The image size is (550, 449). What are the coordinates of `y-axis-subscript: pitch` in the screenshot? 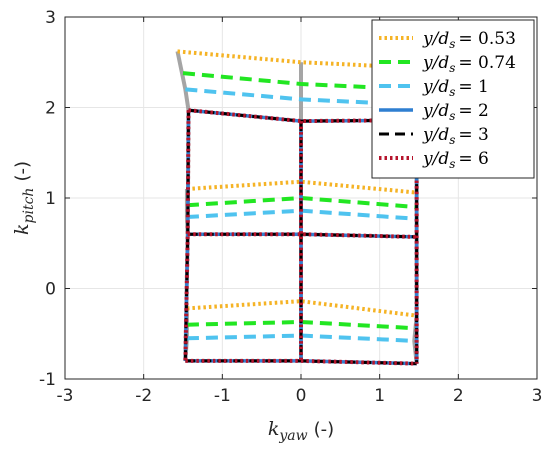 It's located at (29, 206).